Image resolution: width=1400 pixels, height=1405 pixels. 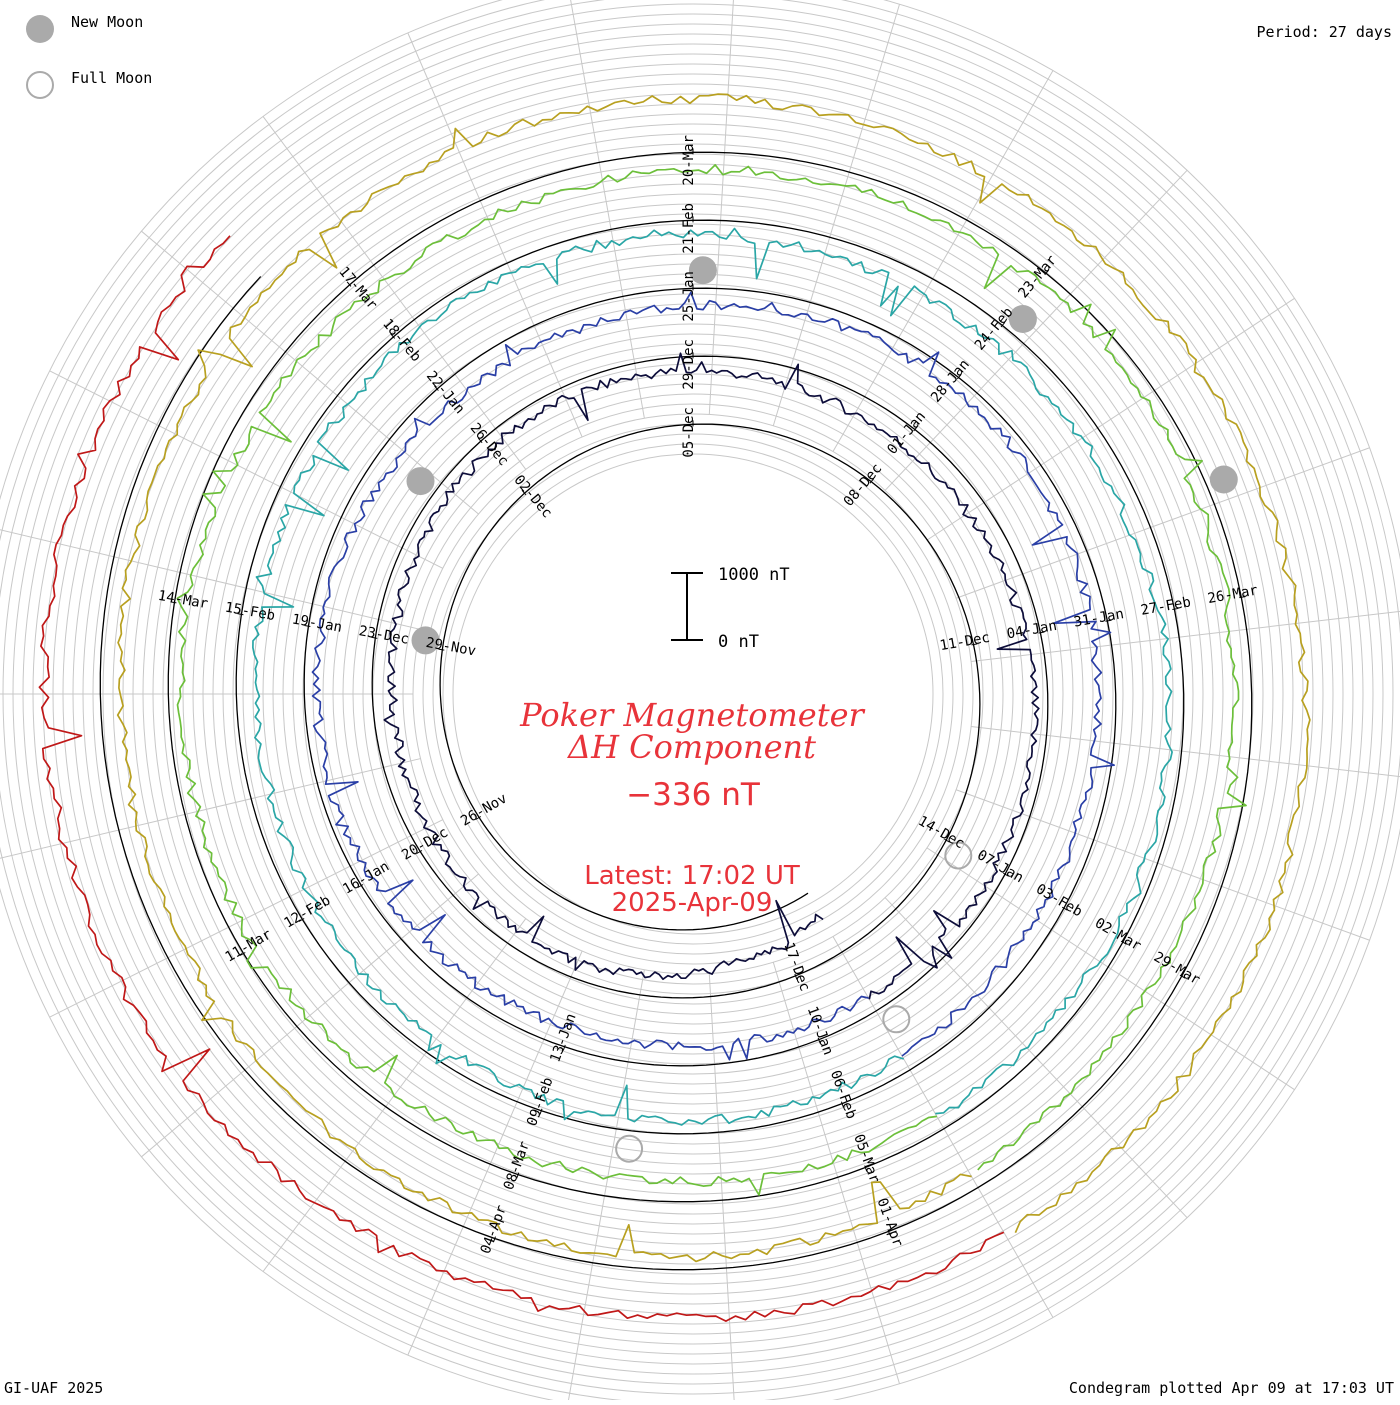 I want to click on chart-title-line2: ΔH Component, so click(x=691, y=747).